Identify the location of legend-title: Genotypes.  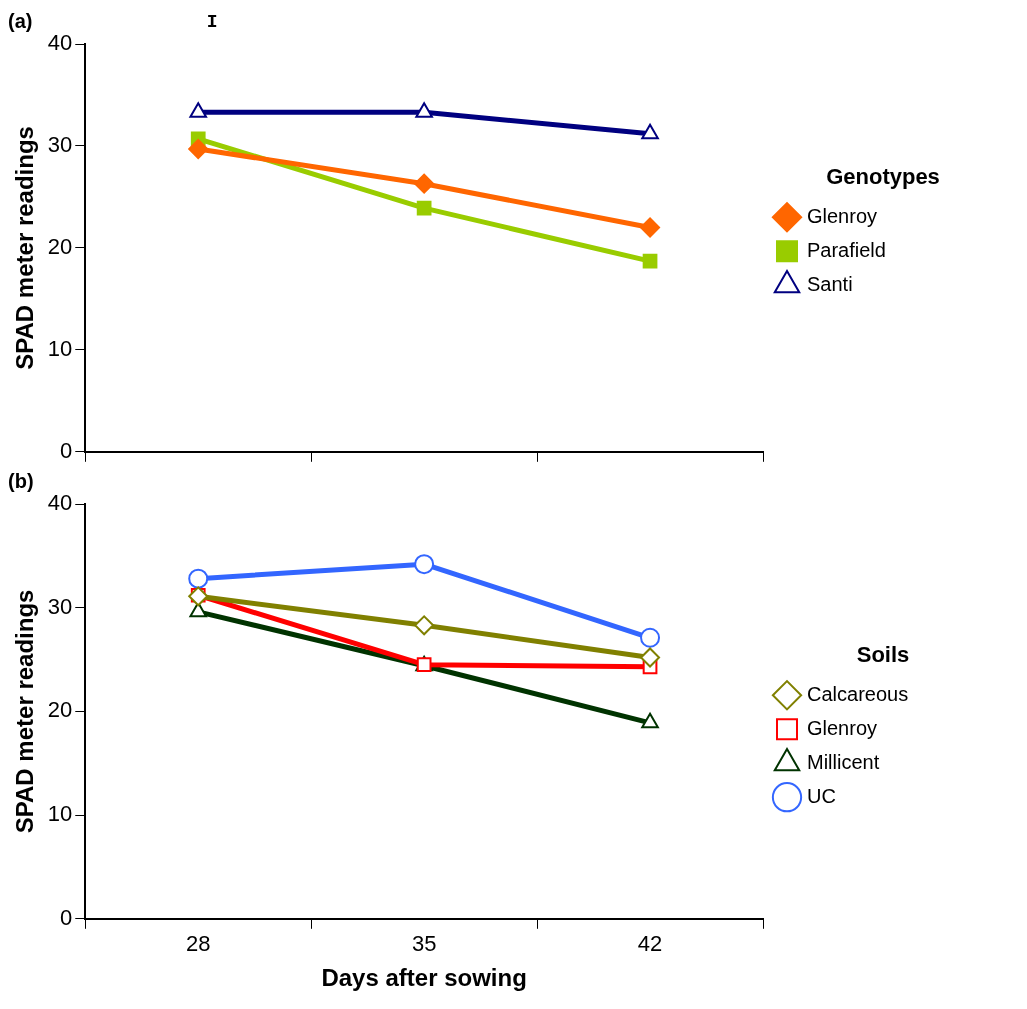
(883, 176).